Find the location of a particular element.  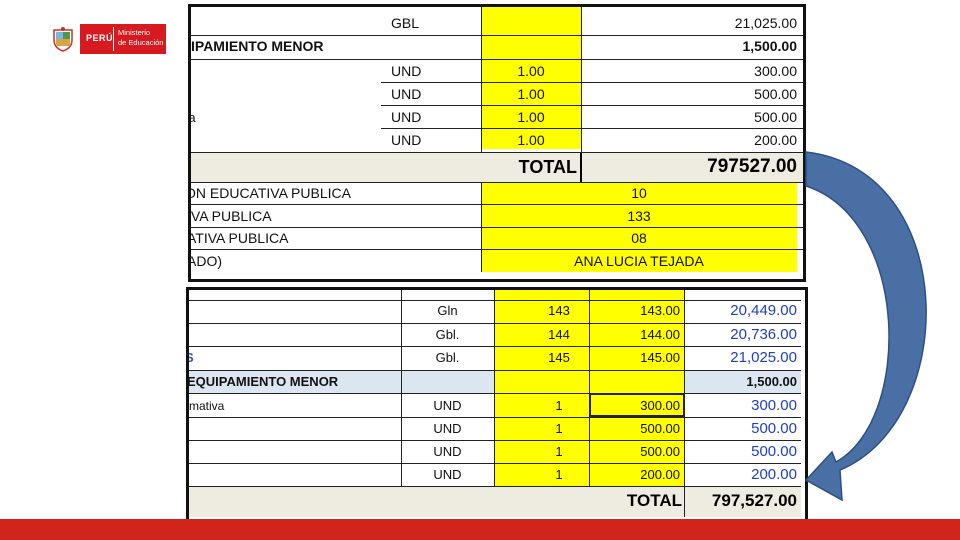

desc-cell: S is located at coordinates (217, 358).